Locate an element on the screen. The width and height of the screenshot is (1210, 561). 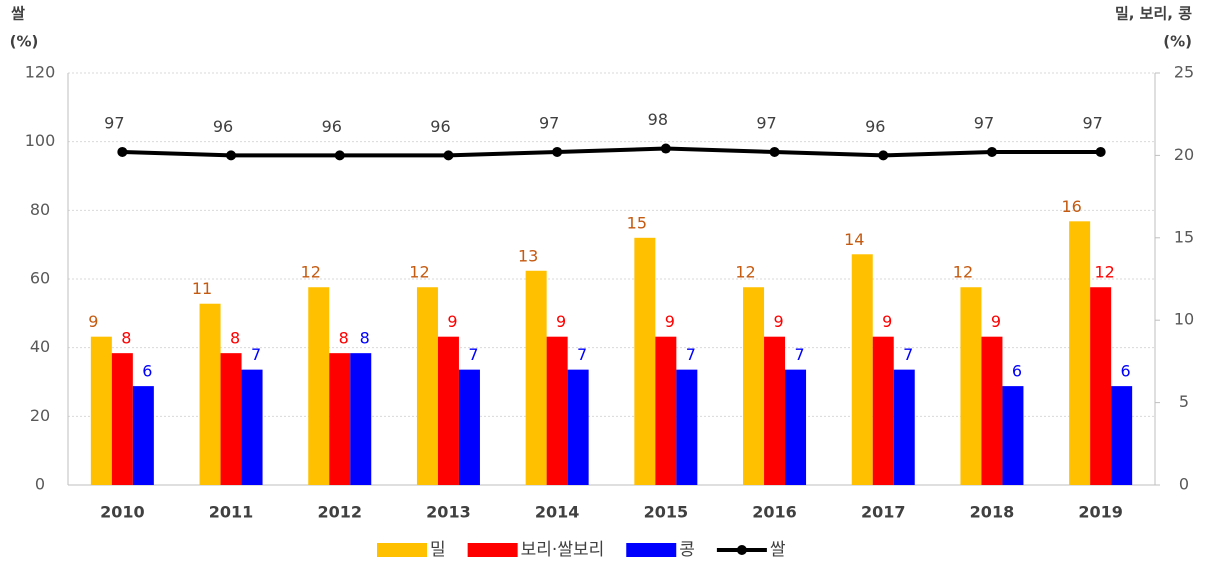
x-tick-label: 2010 is located at coordinates (122, 512).